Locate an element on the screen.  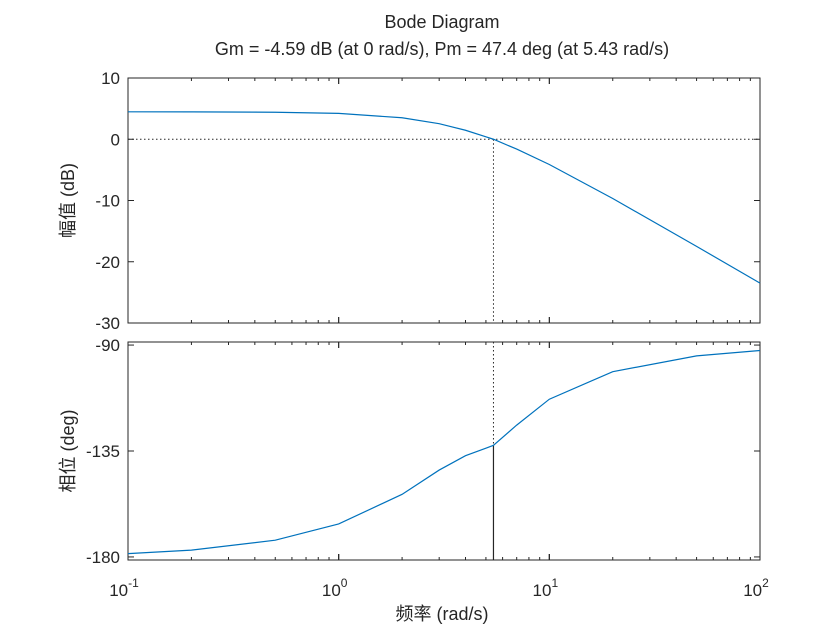
x-tick-exponent: 2 is located at coordinates (765, 583).